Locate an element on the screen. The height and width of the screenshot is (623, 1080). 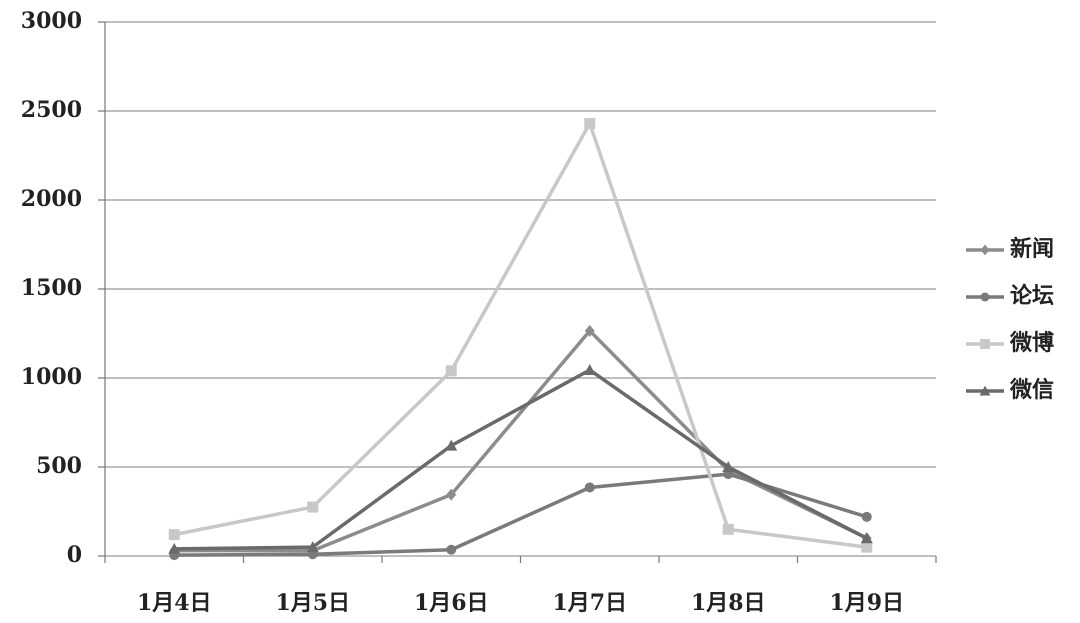
x-tick-label: 1月9日 is located at coordinates (866, 603).